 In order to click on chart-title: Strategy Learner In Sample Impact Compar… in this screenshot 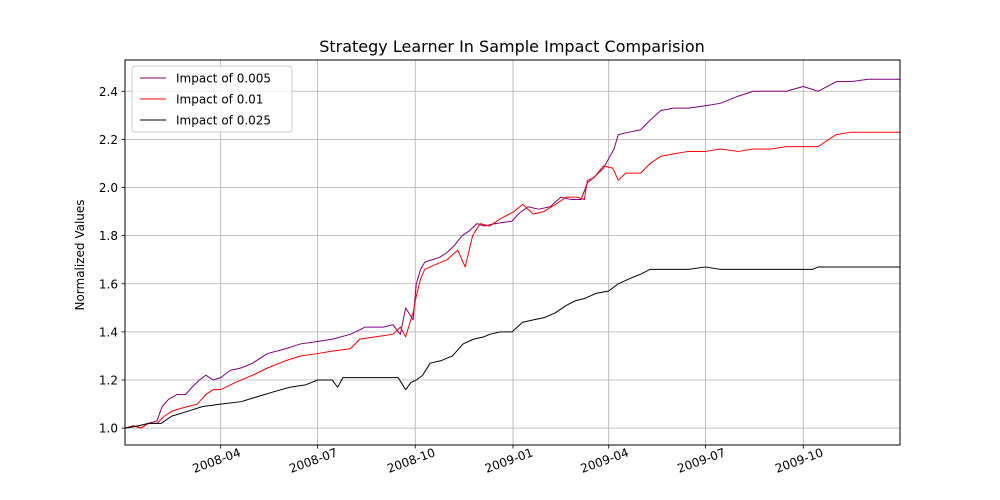, I will do `click(512, 46)`.